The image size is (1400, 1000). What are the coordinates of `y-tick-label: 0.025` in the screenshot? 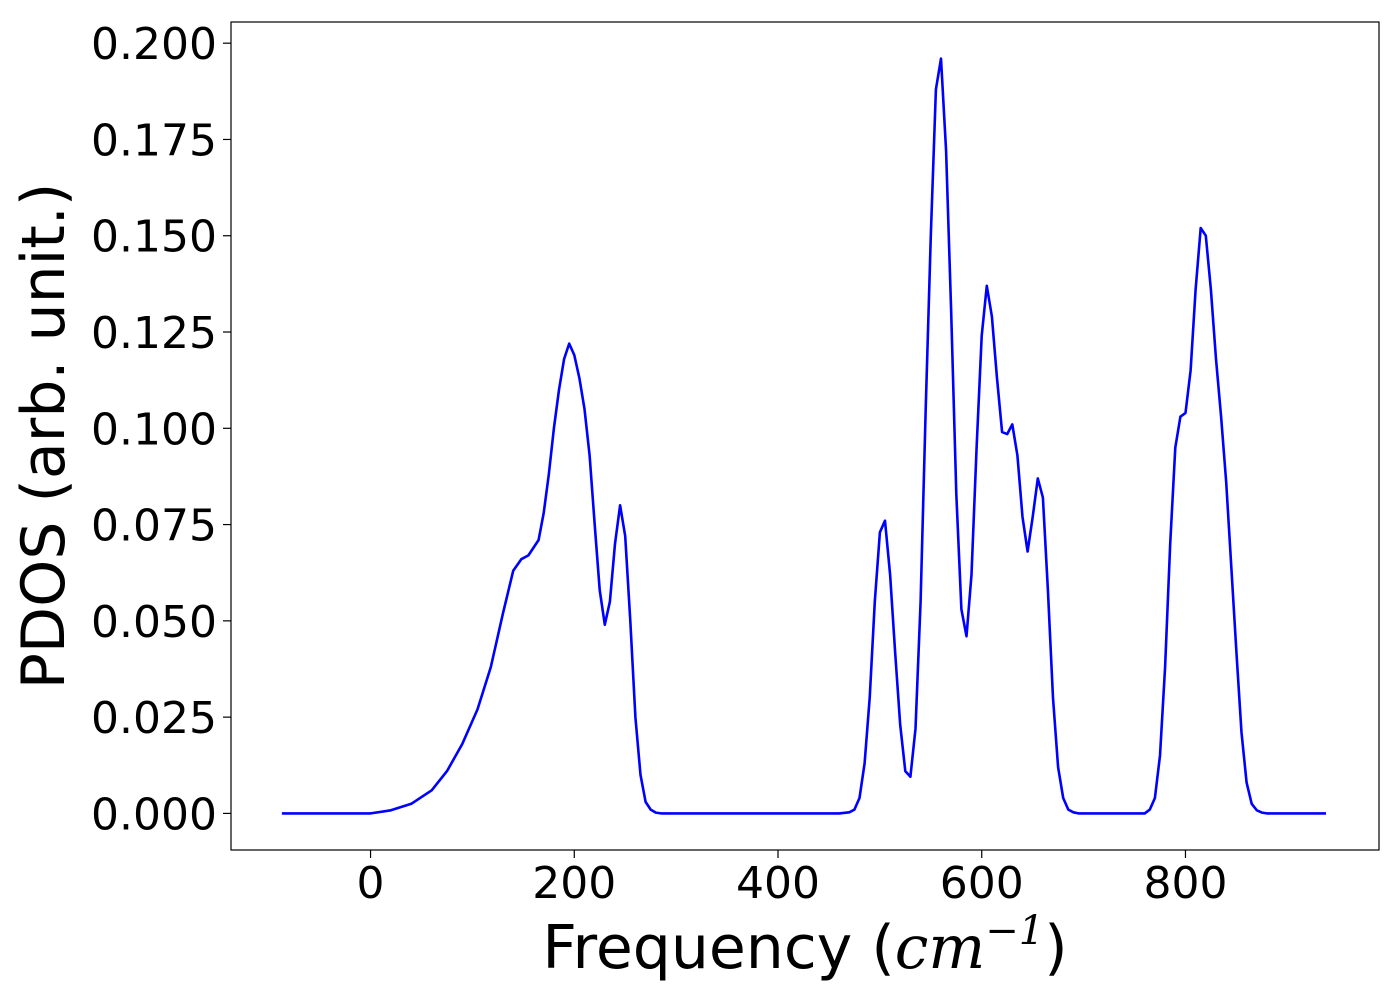 It's located at (154, 718).